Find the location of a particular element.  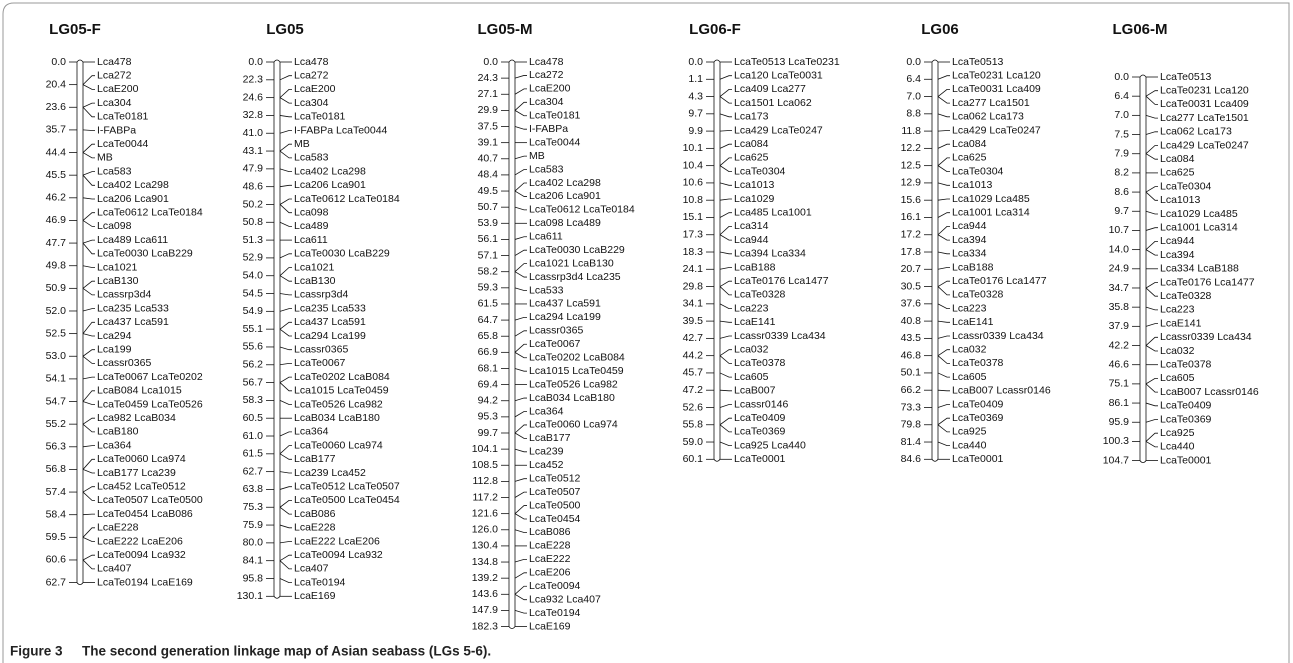

marker-label: Lca583 is located at coordinates (311, 158).